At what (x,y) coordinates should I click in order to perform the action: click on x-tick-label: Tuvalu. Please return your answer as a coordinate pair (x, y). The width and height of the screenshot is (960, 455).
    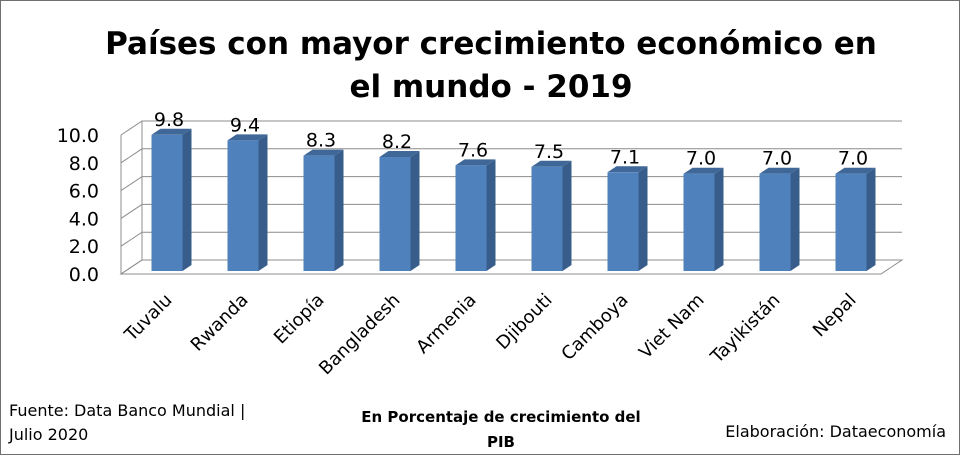
    Looking at the image, I should click on (148, 318).